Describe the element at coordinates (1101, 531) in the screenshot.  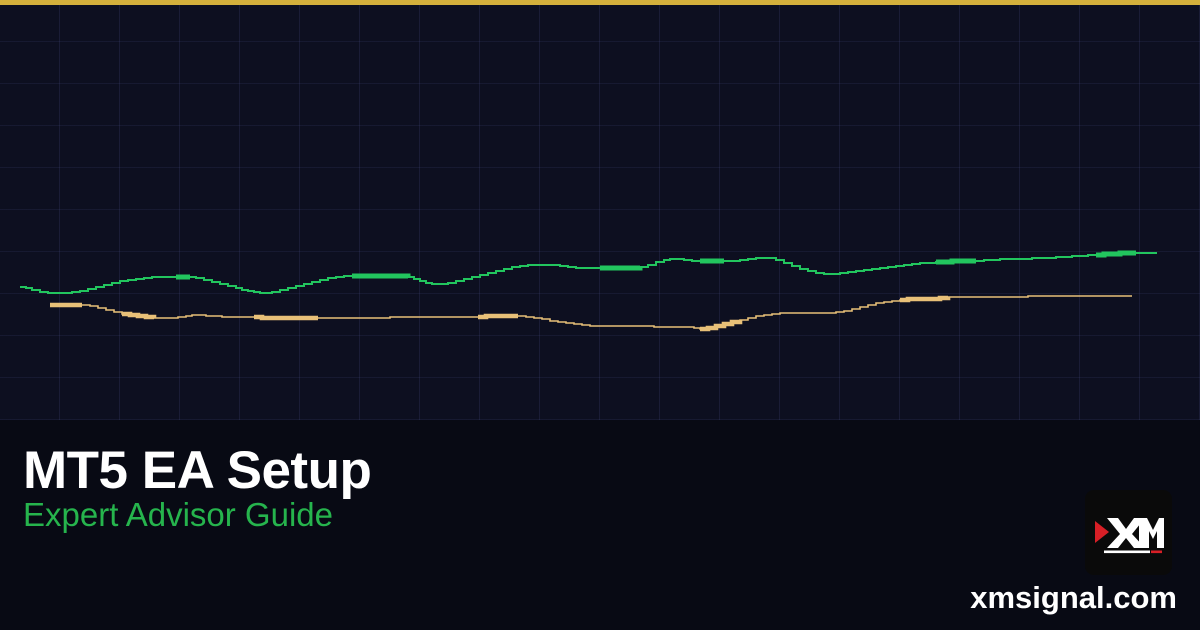
I see `logo-arrow-icon` at that location.